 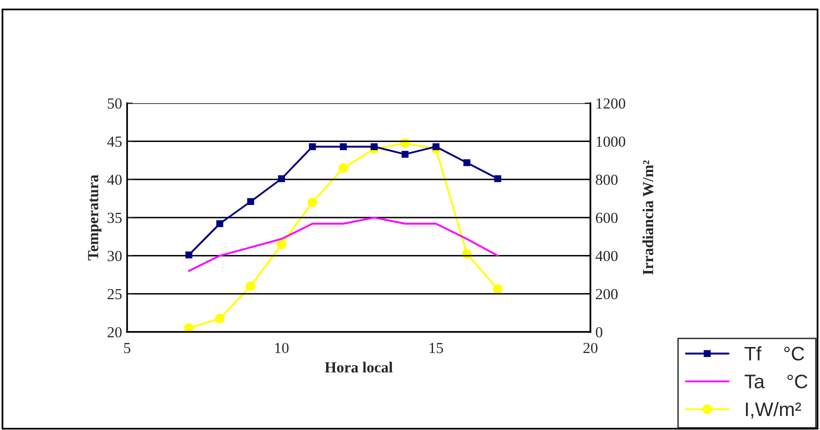 What do you see at coordinates (127, 348) in the screenshot?
I see `x-tick-label: 5` at bounding box center [127, 348].